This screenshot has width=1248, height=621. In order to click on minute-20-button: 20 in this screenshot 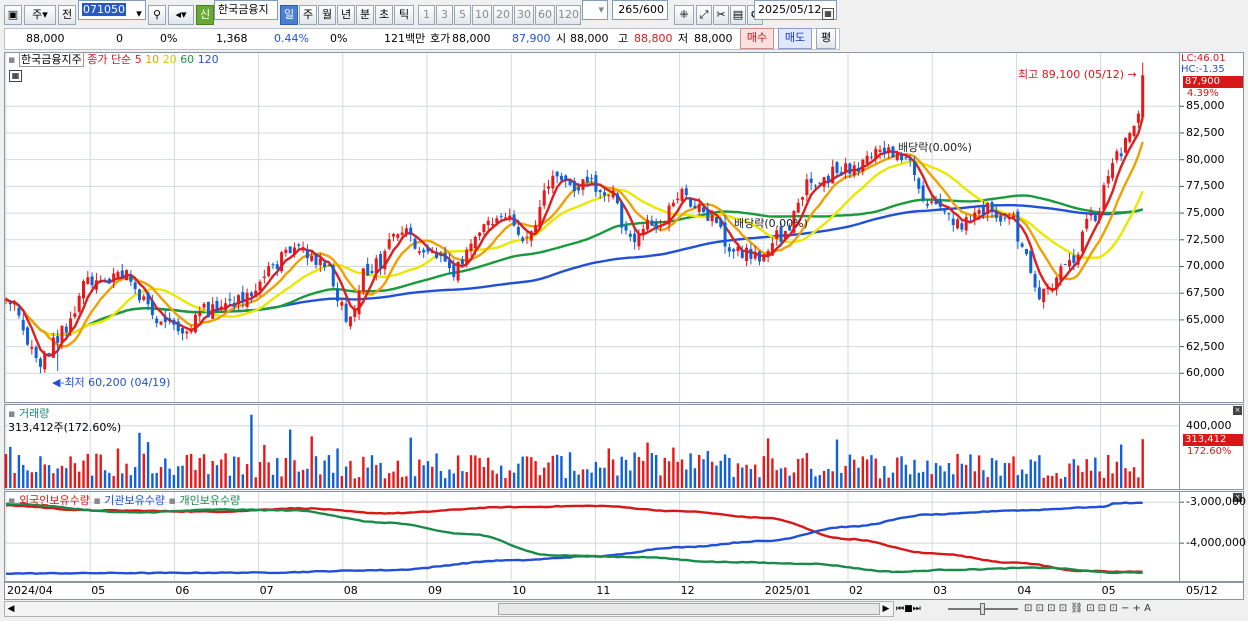, I will do `click(503, 15)`.